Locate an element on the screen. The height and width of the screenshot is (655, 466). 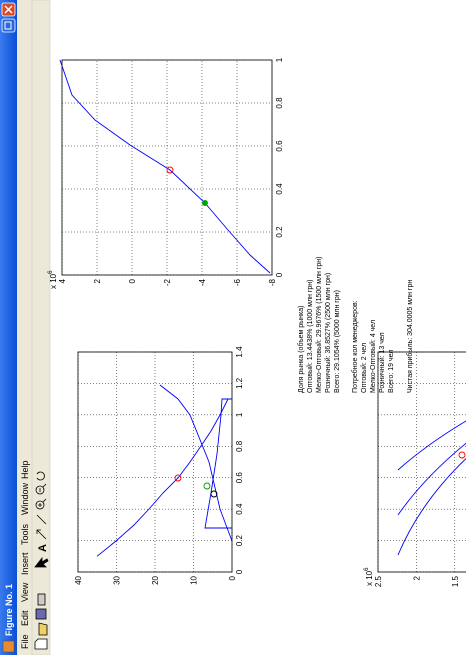
window-title: Figure No. 1 is located at coordinates (9, 610).